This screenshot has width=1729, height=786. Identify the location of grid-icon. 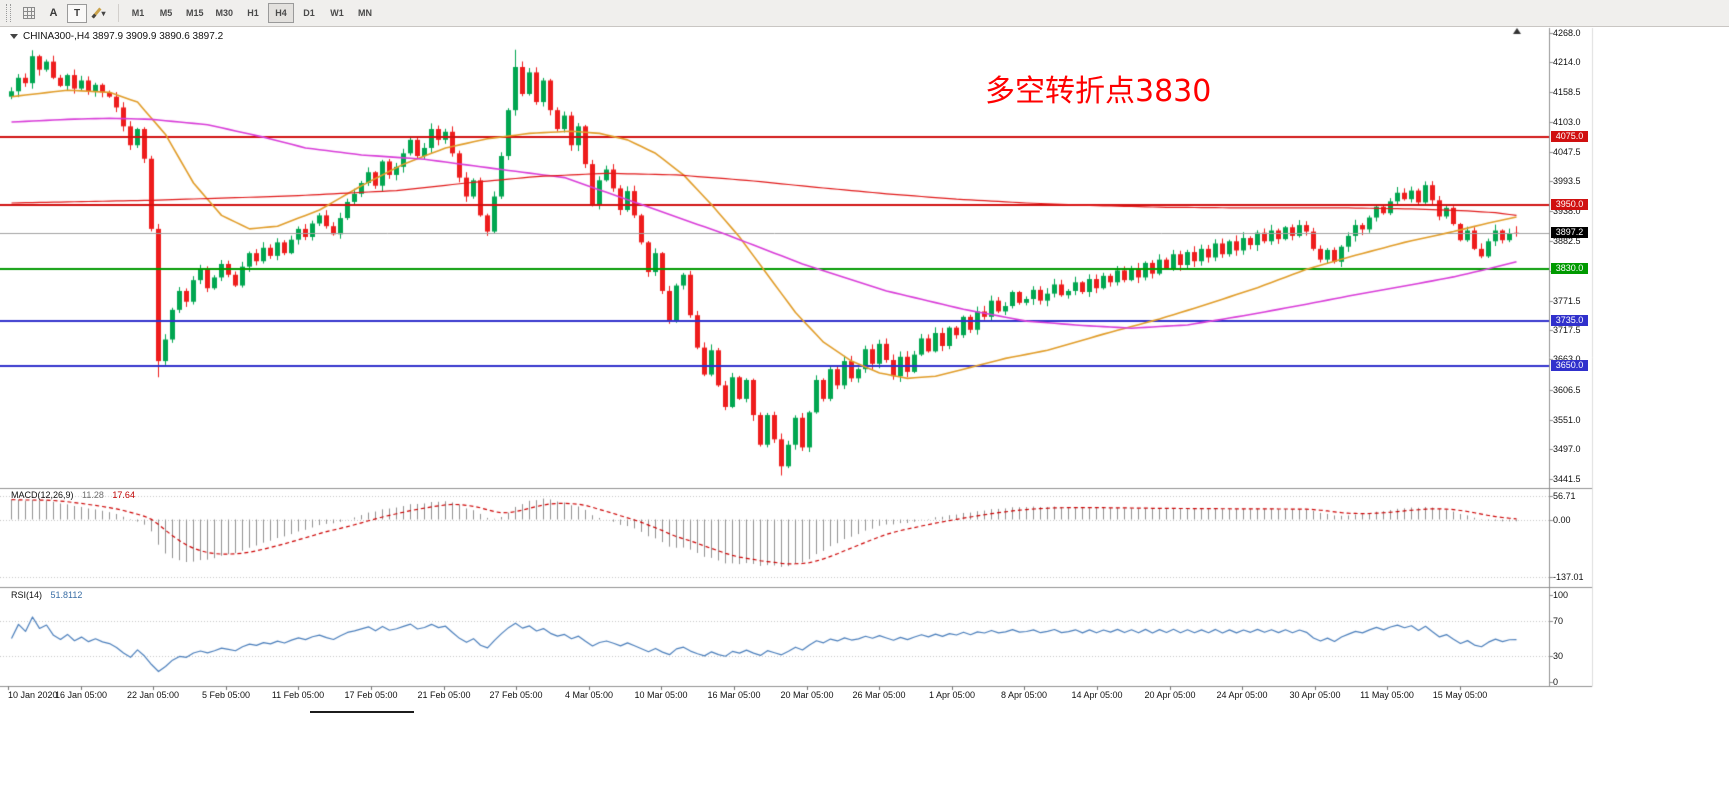
(28, 13).